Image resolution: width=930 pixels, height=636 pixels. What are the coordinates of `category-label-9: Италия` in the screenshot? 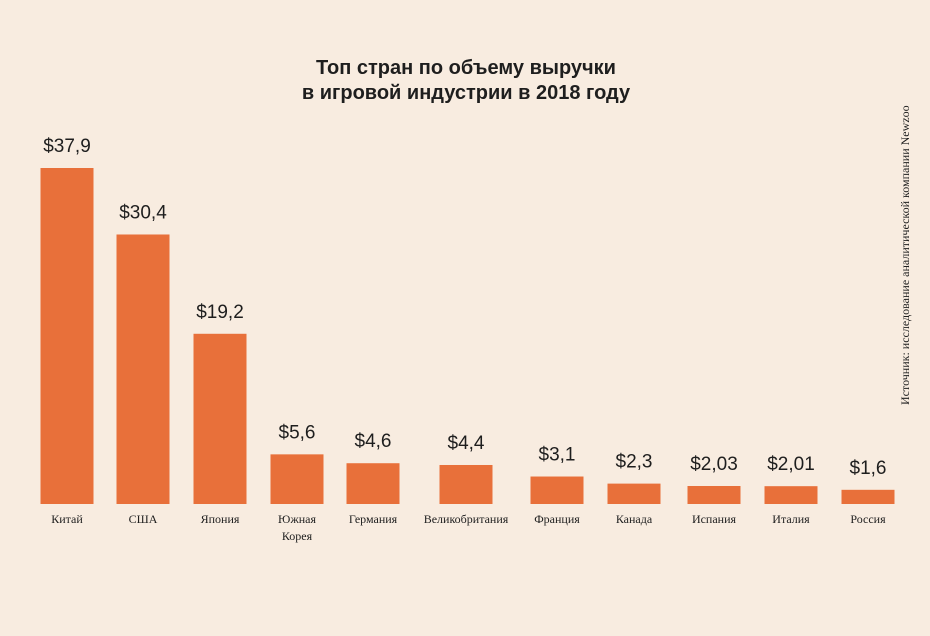 It's located at (791, 519).